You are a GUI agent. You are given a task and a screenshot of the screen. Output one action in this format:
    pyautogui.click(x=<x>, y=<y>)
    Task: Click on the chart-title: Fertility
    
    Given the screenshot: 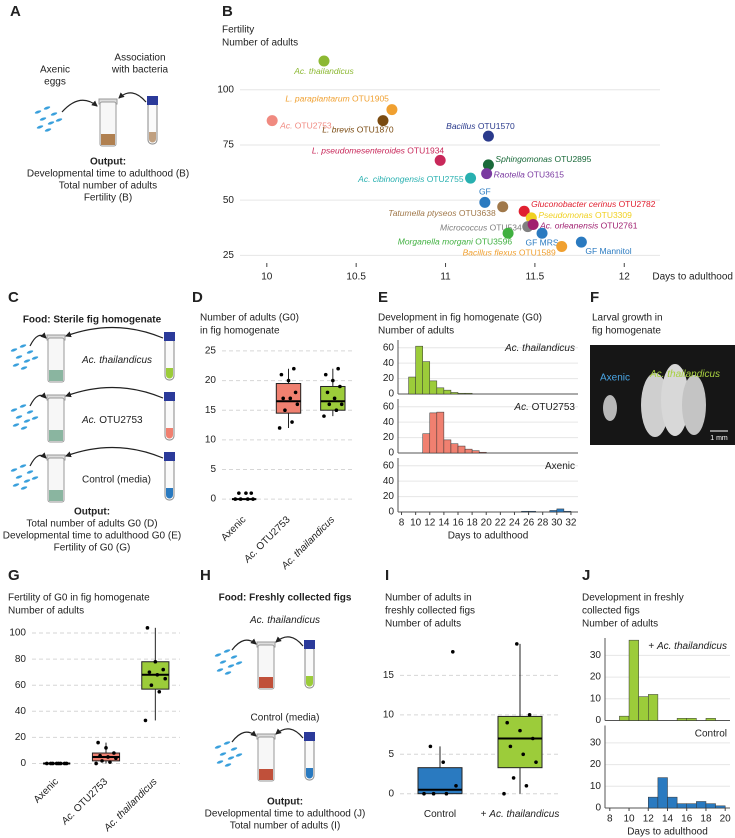 What is the action you would take?
    pyautogui.click(x=238, y=30)
    